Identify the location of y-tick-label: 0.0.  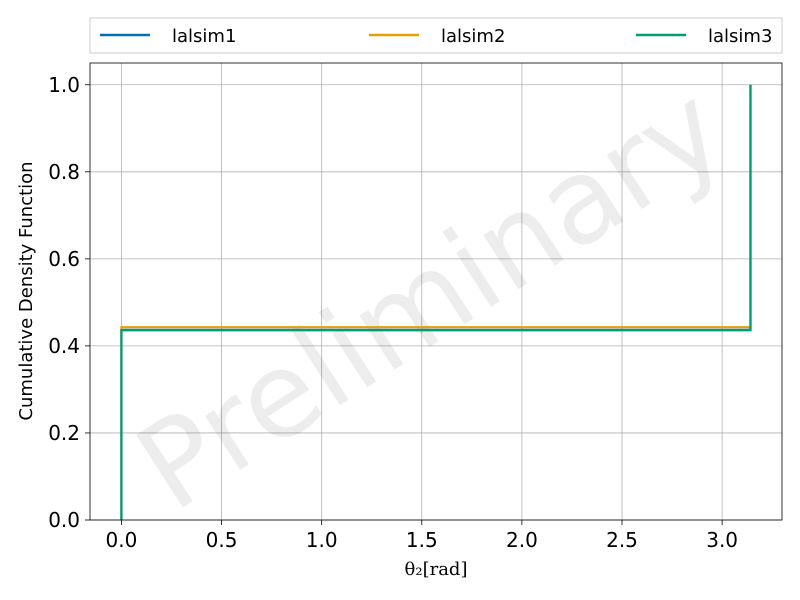
(64, 520).